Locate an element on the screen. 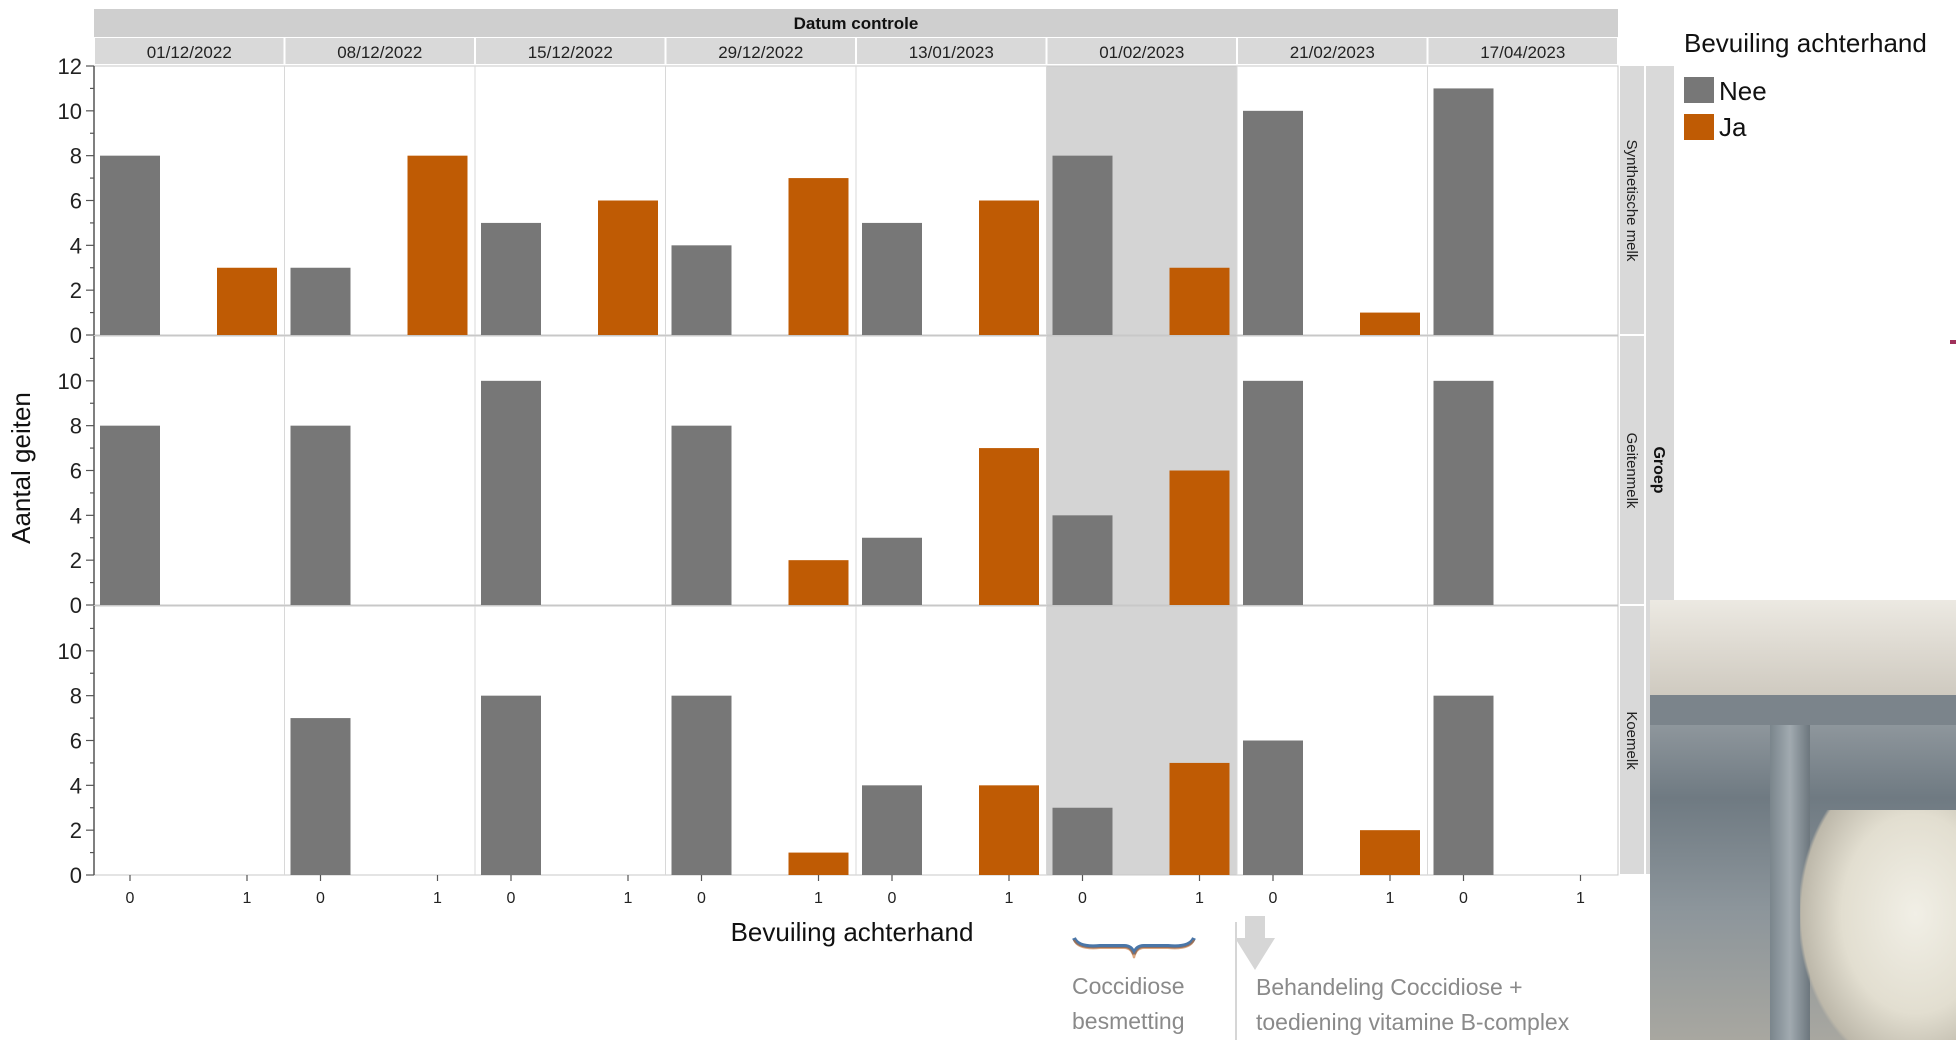  date-header-label: 08/12/2022 is located at coordinates (379, 52).